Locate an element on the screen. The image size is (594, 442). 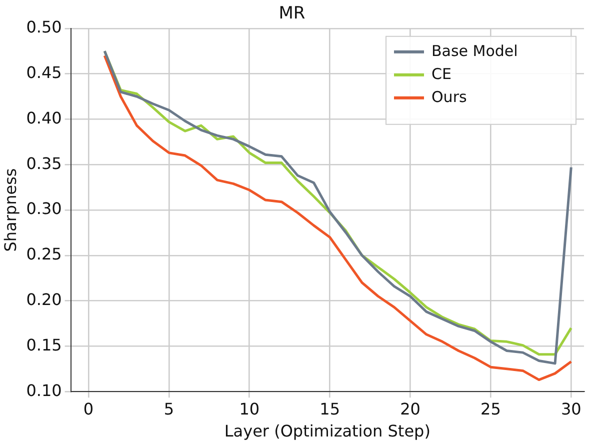
x-tick-label: 5 is located at coordinates (169, 408).